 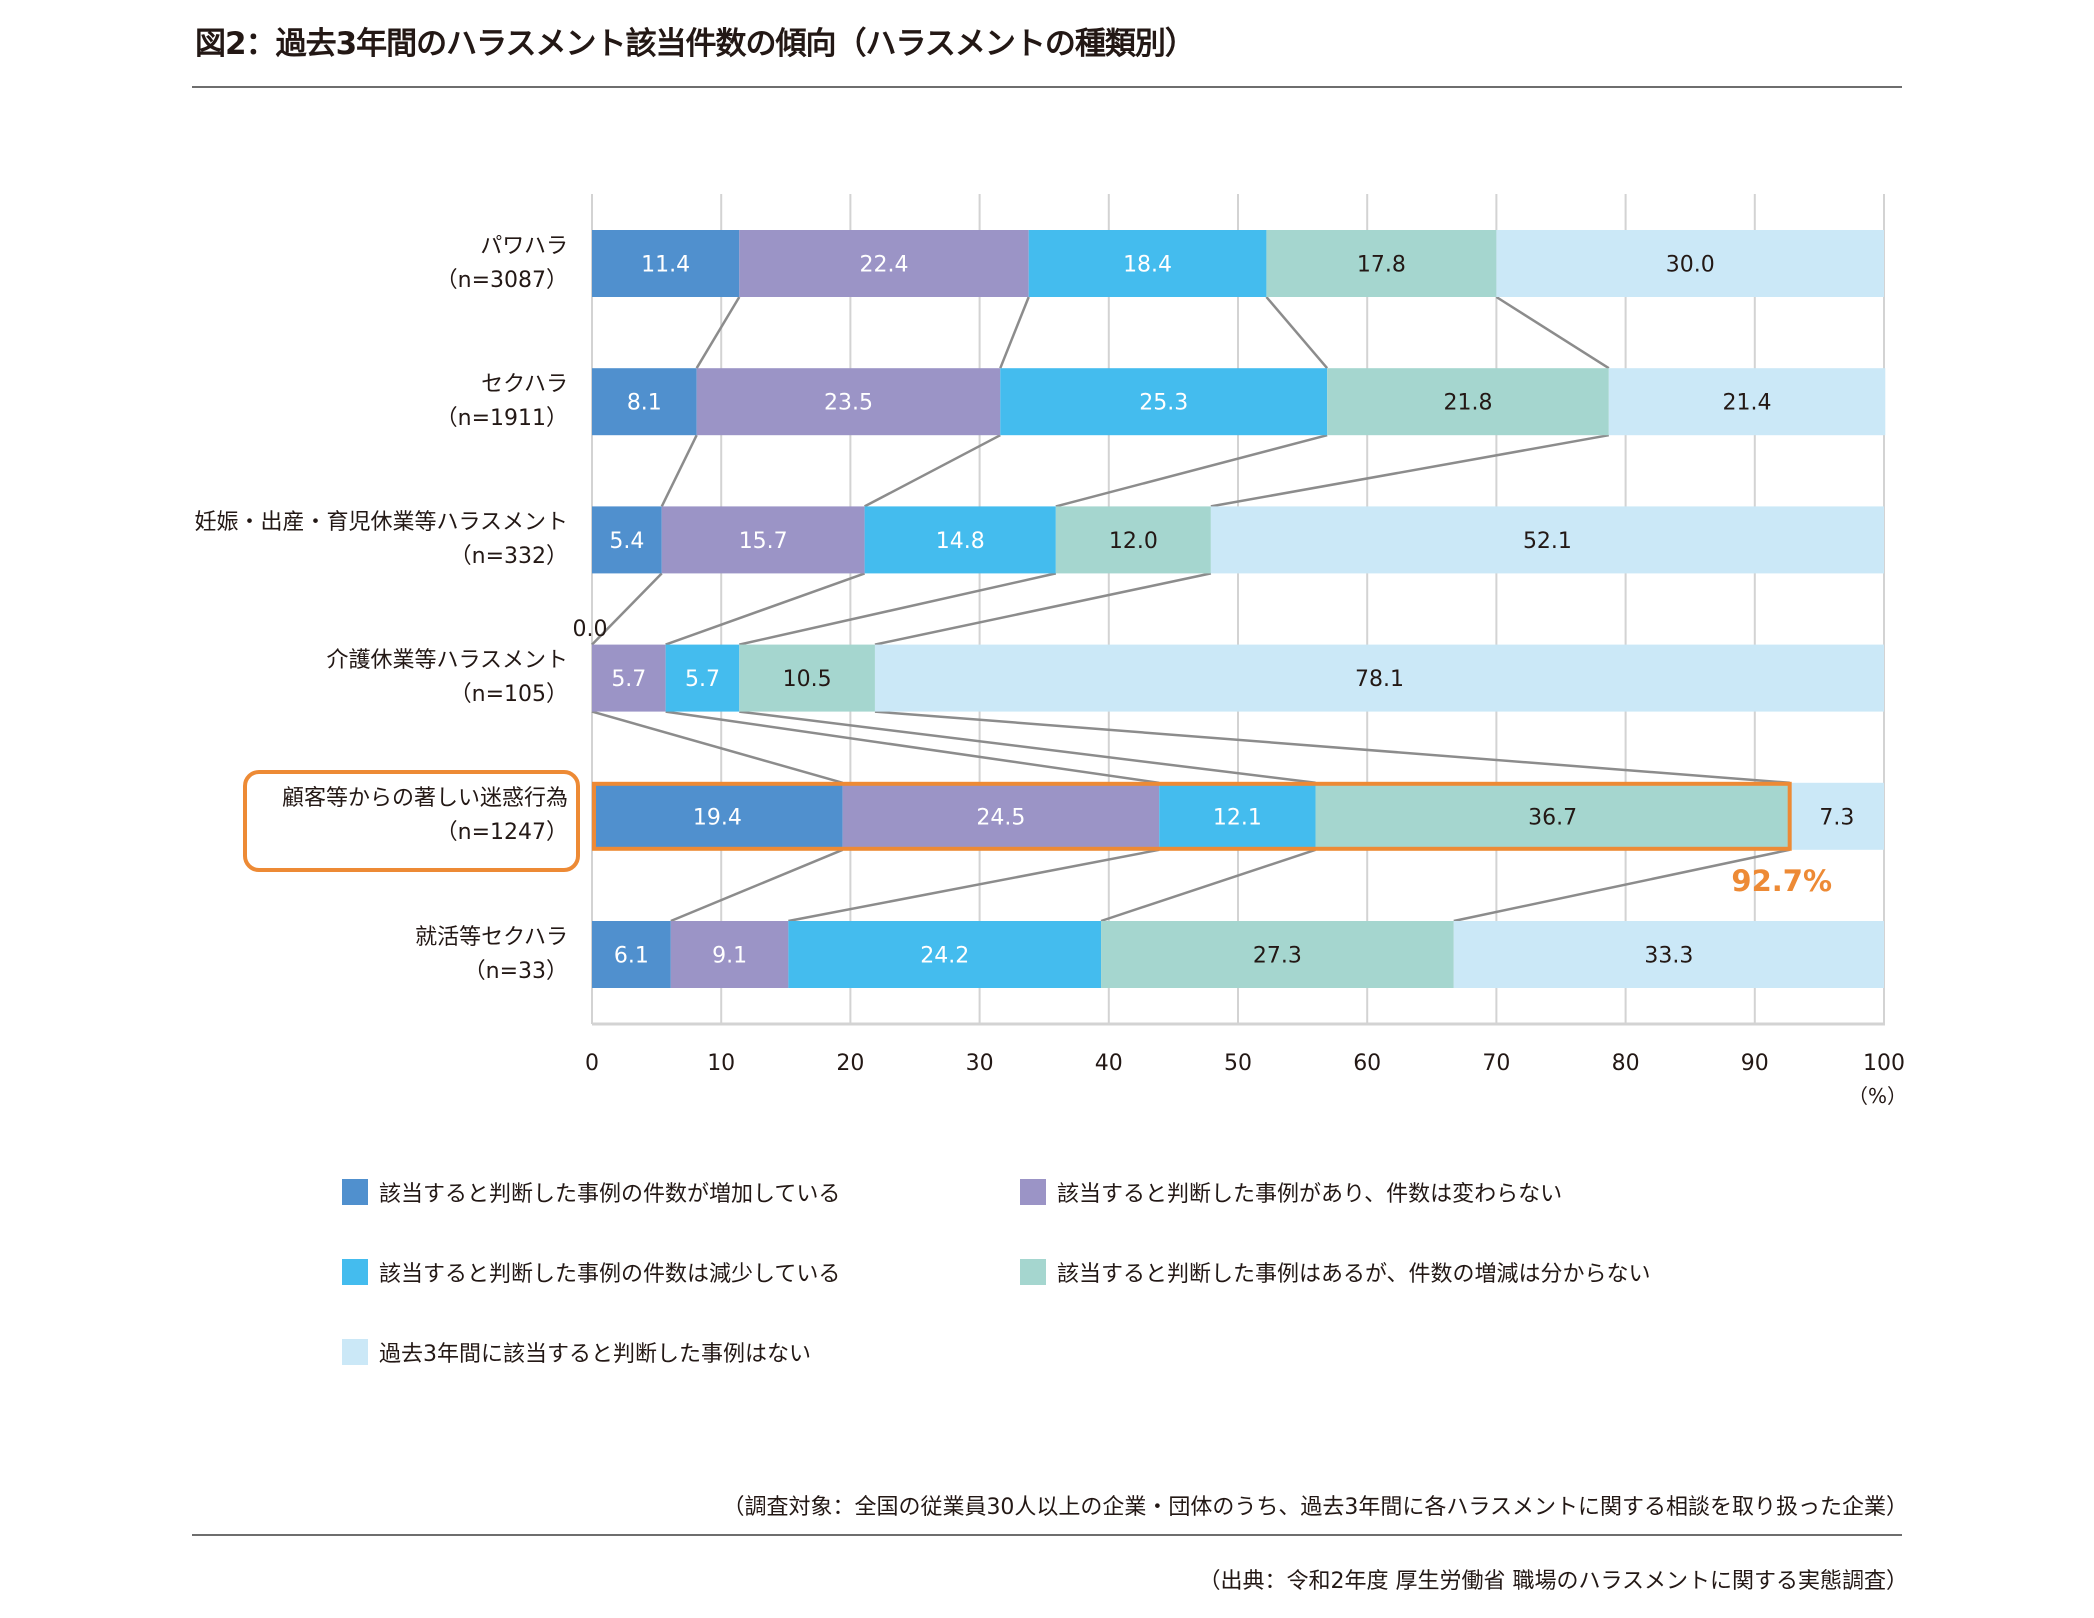 I want to click on category-sample-size: （n=1247）, so click(x=501, y=833).